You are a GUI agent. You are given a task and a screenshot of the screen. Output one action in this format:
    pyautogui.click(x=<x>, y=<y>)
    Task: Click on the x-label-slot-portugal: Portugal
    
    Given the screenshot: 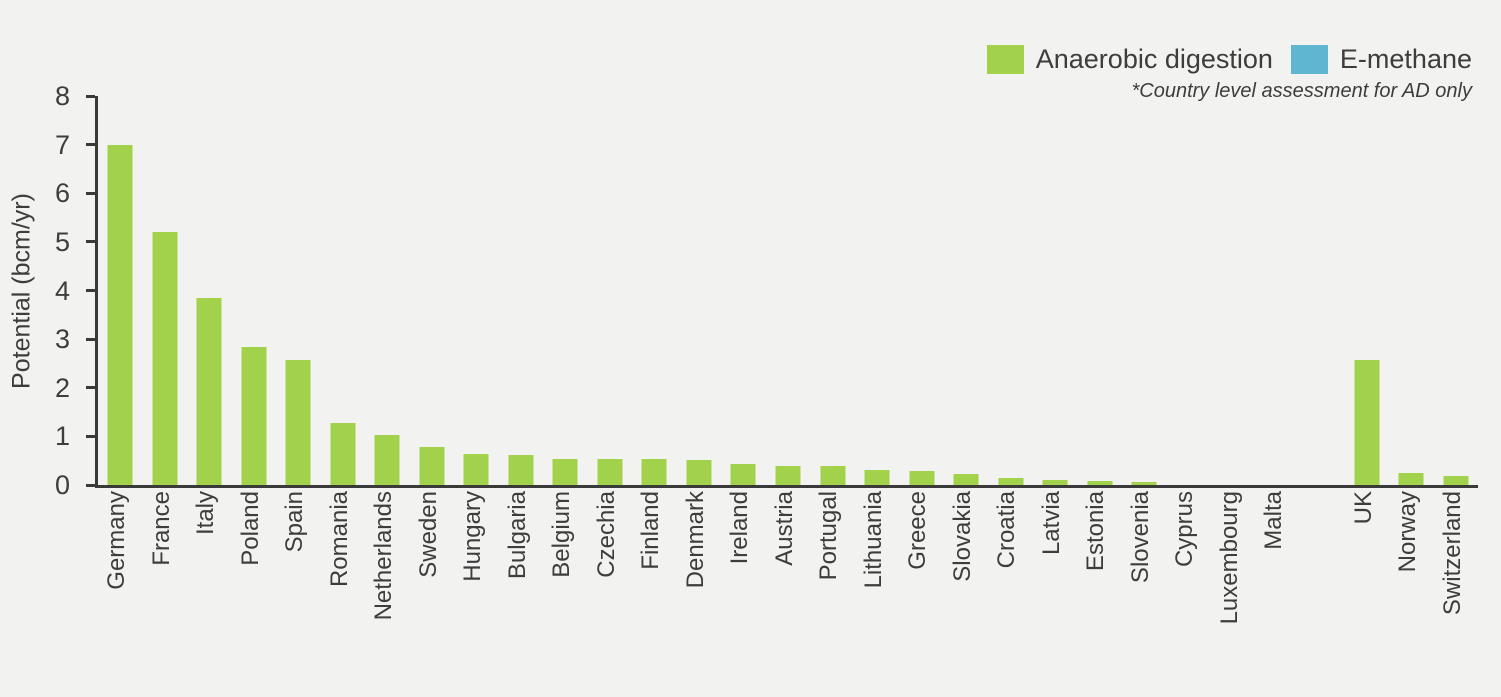 What is the action you would take?
    pyautogui.click(x=829, y=576)
    